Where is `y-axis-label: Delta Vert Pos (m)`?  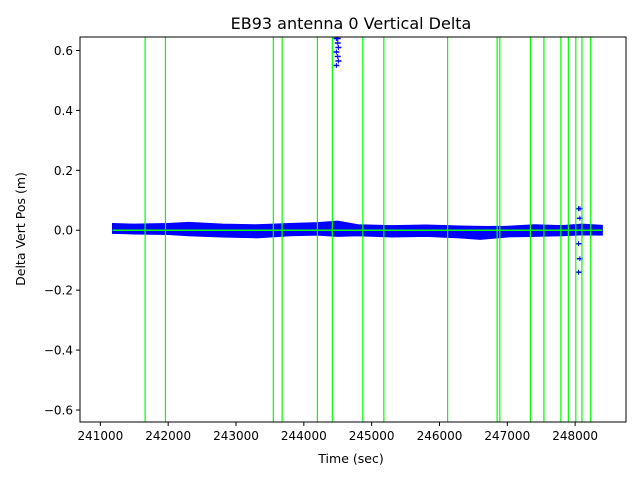 y-axis-label: Delta Vert Pos (m) is located at coordinates (20, 229).